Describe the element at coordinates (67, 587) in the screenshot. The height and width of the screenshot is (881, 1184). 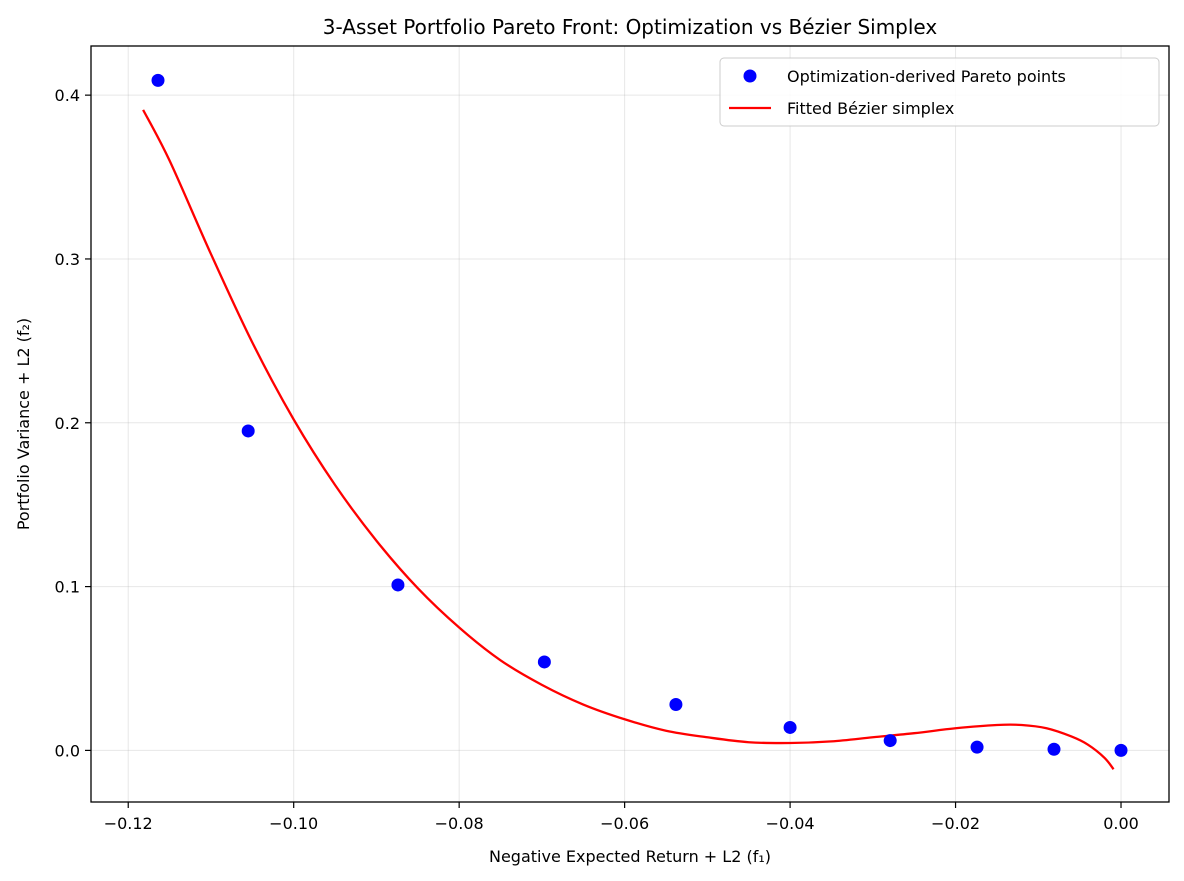
I see `y-tick-label: 0.1` at that location.